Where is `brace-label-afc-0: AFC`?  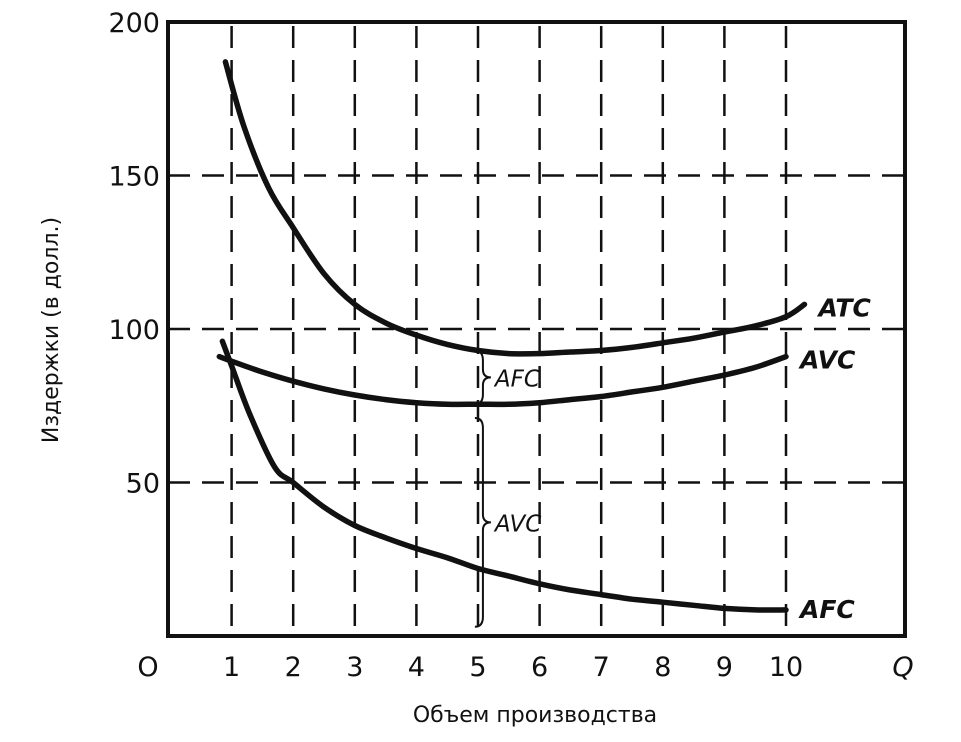 brace-label-afc-0: AFC is located at coordinates (516, 379).